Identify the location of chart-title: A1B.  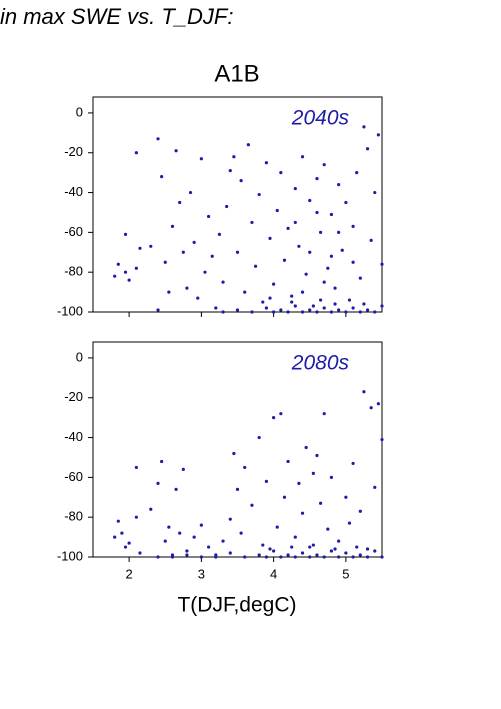
(236, 73).